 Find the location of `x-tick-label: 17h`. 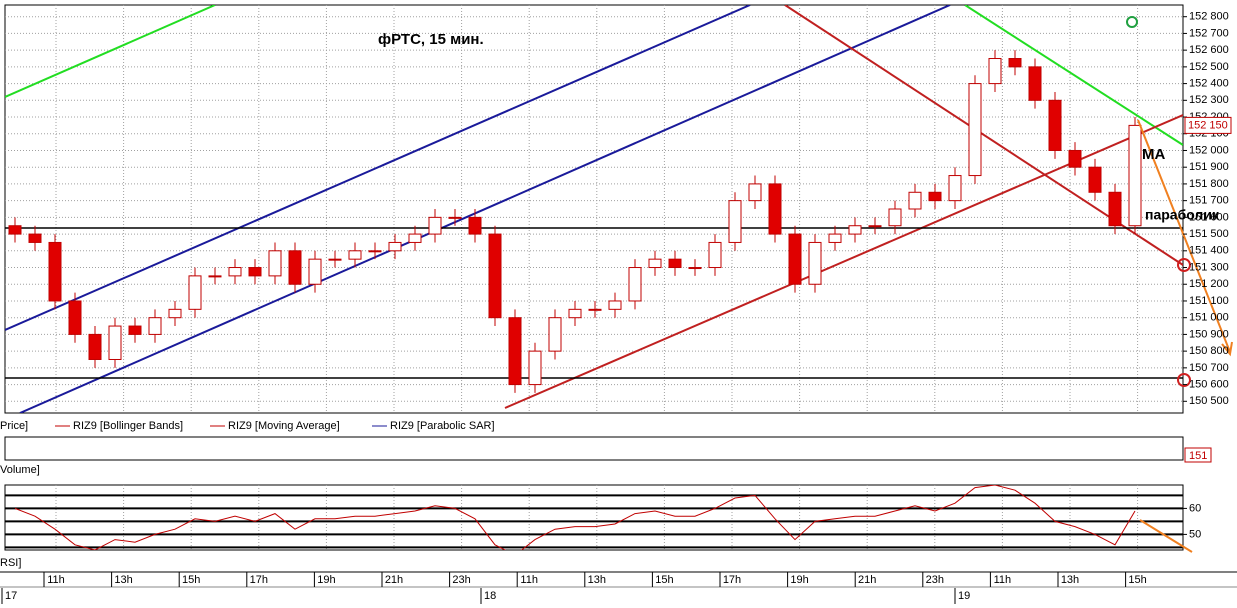

x-tick-label: 17h is located at coordinates (732, 580).